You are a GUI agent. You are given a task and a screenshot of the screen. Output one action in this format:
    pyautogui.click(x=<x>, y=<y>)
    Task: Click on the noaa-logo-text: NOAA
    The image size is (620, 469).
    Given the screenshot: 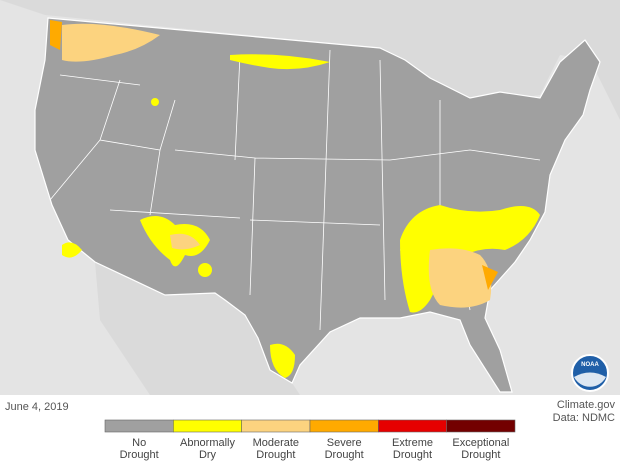 What is the action you would take?
    pyautogui.click(x=590, y=365)
    